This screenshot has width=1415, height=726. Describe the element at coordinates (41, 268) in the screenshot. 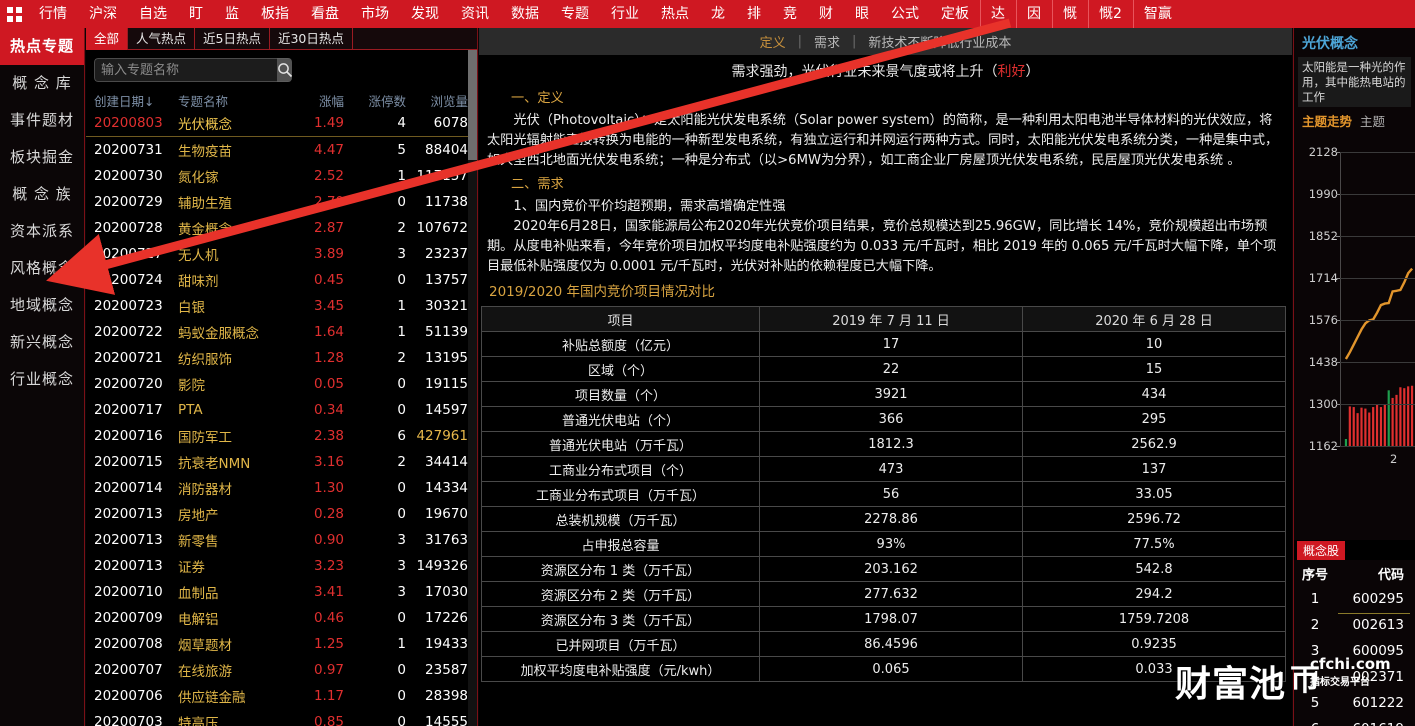

I see `sidebar-item-6: 风格概念` at that location.